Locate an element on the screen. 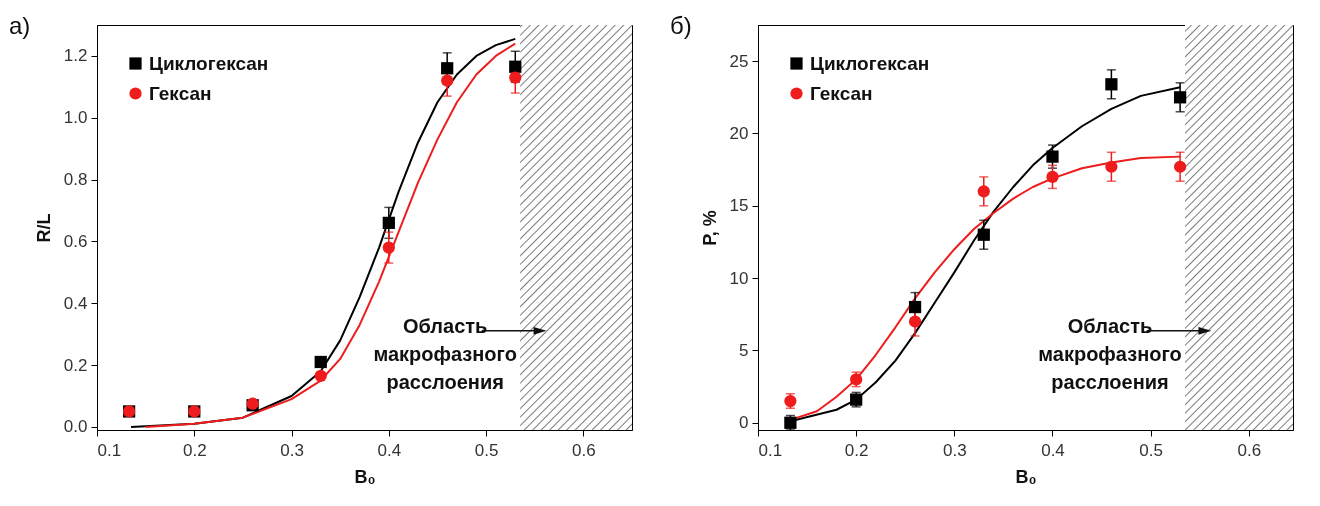 The width and height of the screenshot is (1320, 506). y-tick-label: 0.8 is located at coordinates (75, 180).